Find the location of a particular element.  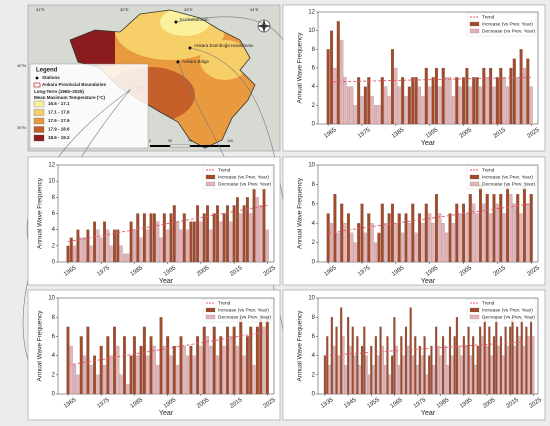

lat-label: 39°N is located at coordinates (21, 127).